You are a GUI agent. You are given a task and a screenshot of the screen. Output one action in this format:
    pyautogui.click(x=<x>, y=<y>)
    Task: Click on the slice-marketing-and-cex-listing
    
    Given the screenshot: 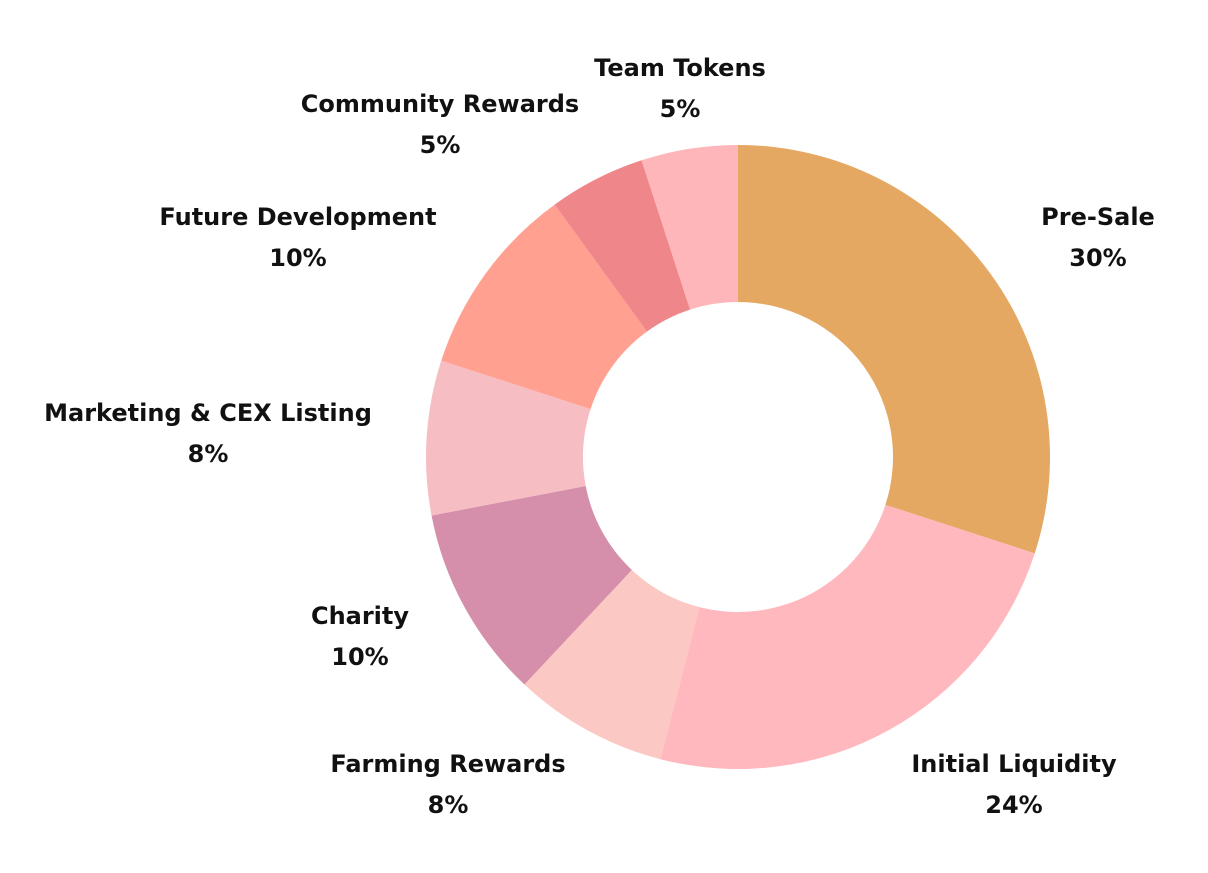 What is the action you would take?
    pyautogui.click(x=508, y=438)
    